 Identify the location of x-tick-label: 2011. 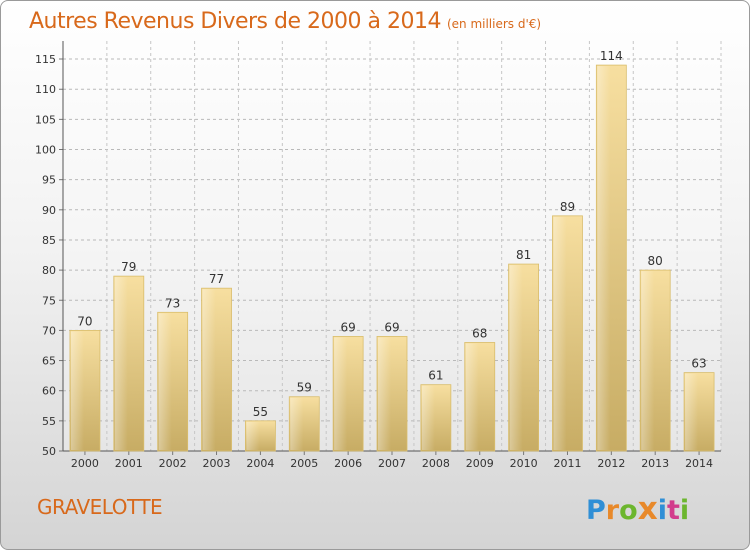
(567, 463).